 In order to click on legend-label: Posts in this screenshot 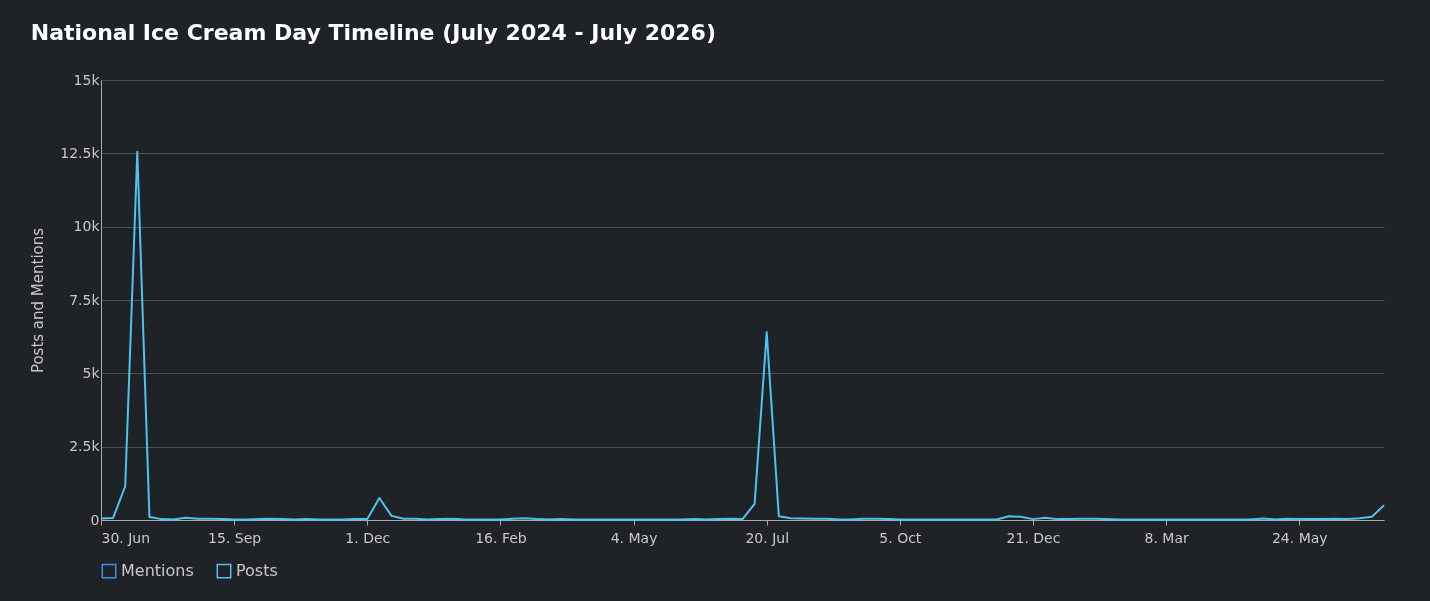, I will do `click(257, 571)`.